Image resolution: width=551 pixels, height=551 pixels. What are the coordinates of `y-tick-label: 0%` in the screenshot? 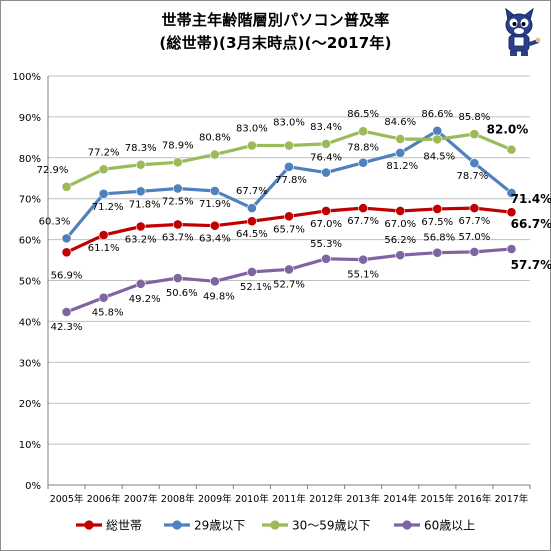 It's located at (33, 486).